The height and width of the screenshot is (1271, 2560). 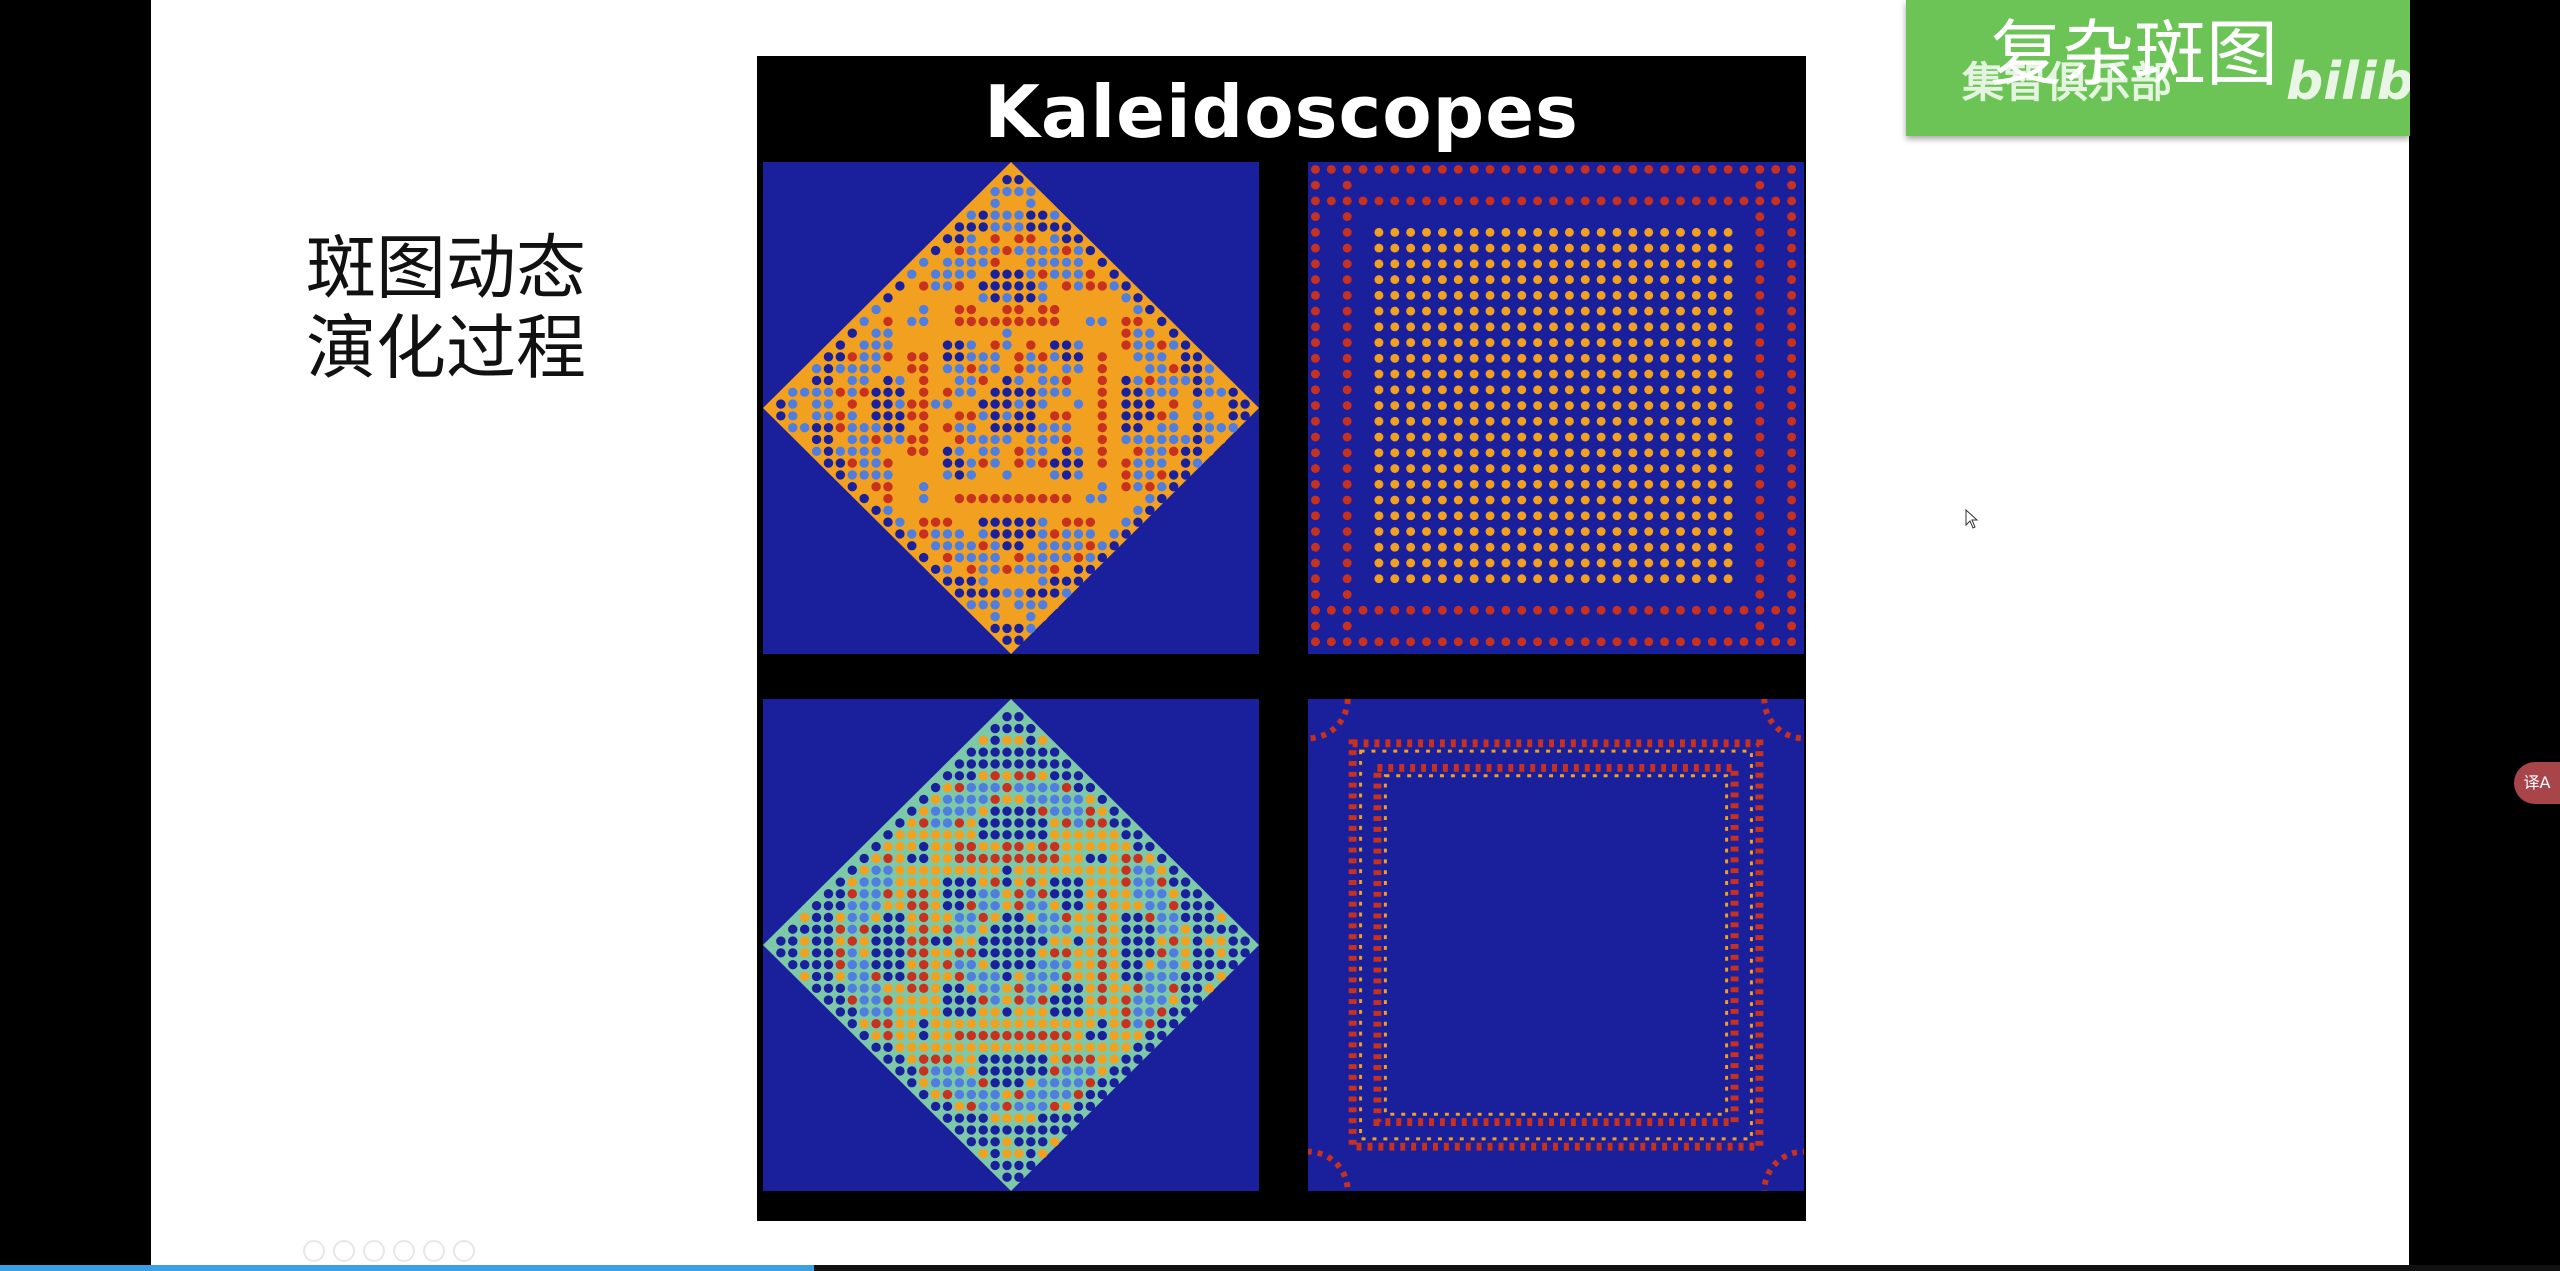 I want to click on video-progress-fill, so click(x=407, y=1268).